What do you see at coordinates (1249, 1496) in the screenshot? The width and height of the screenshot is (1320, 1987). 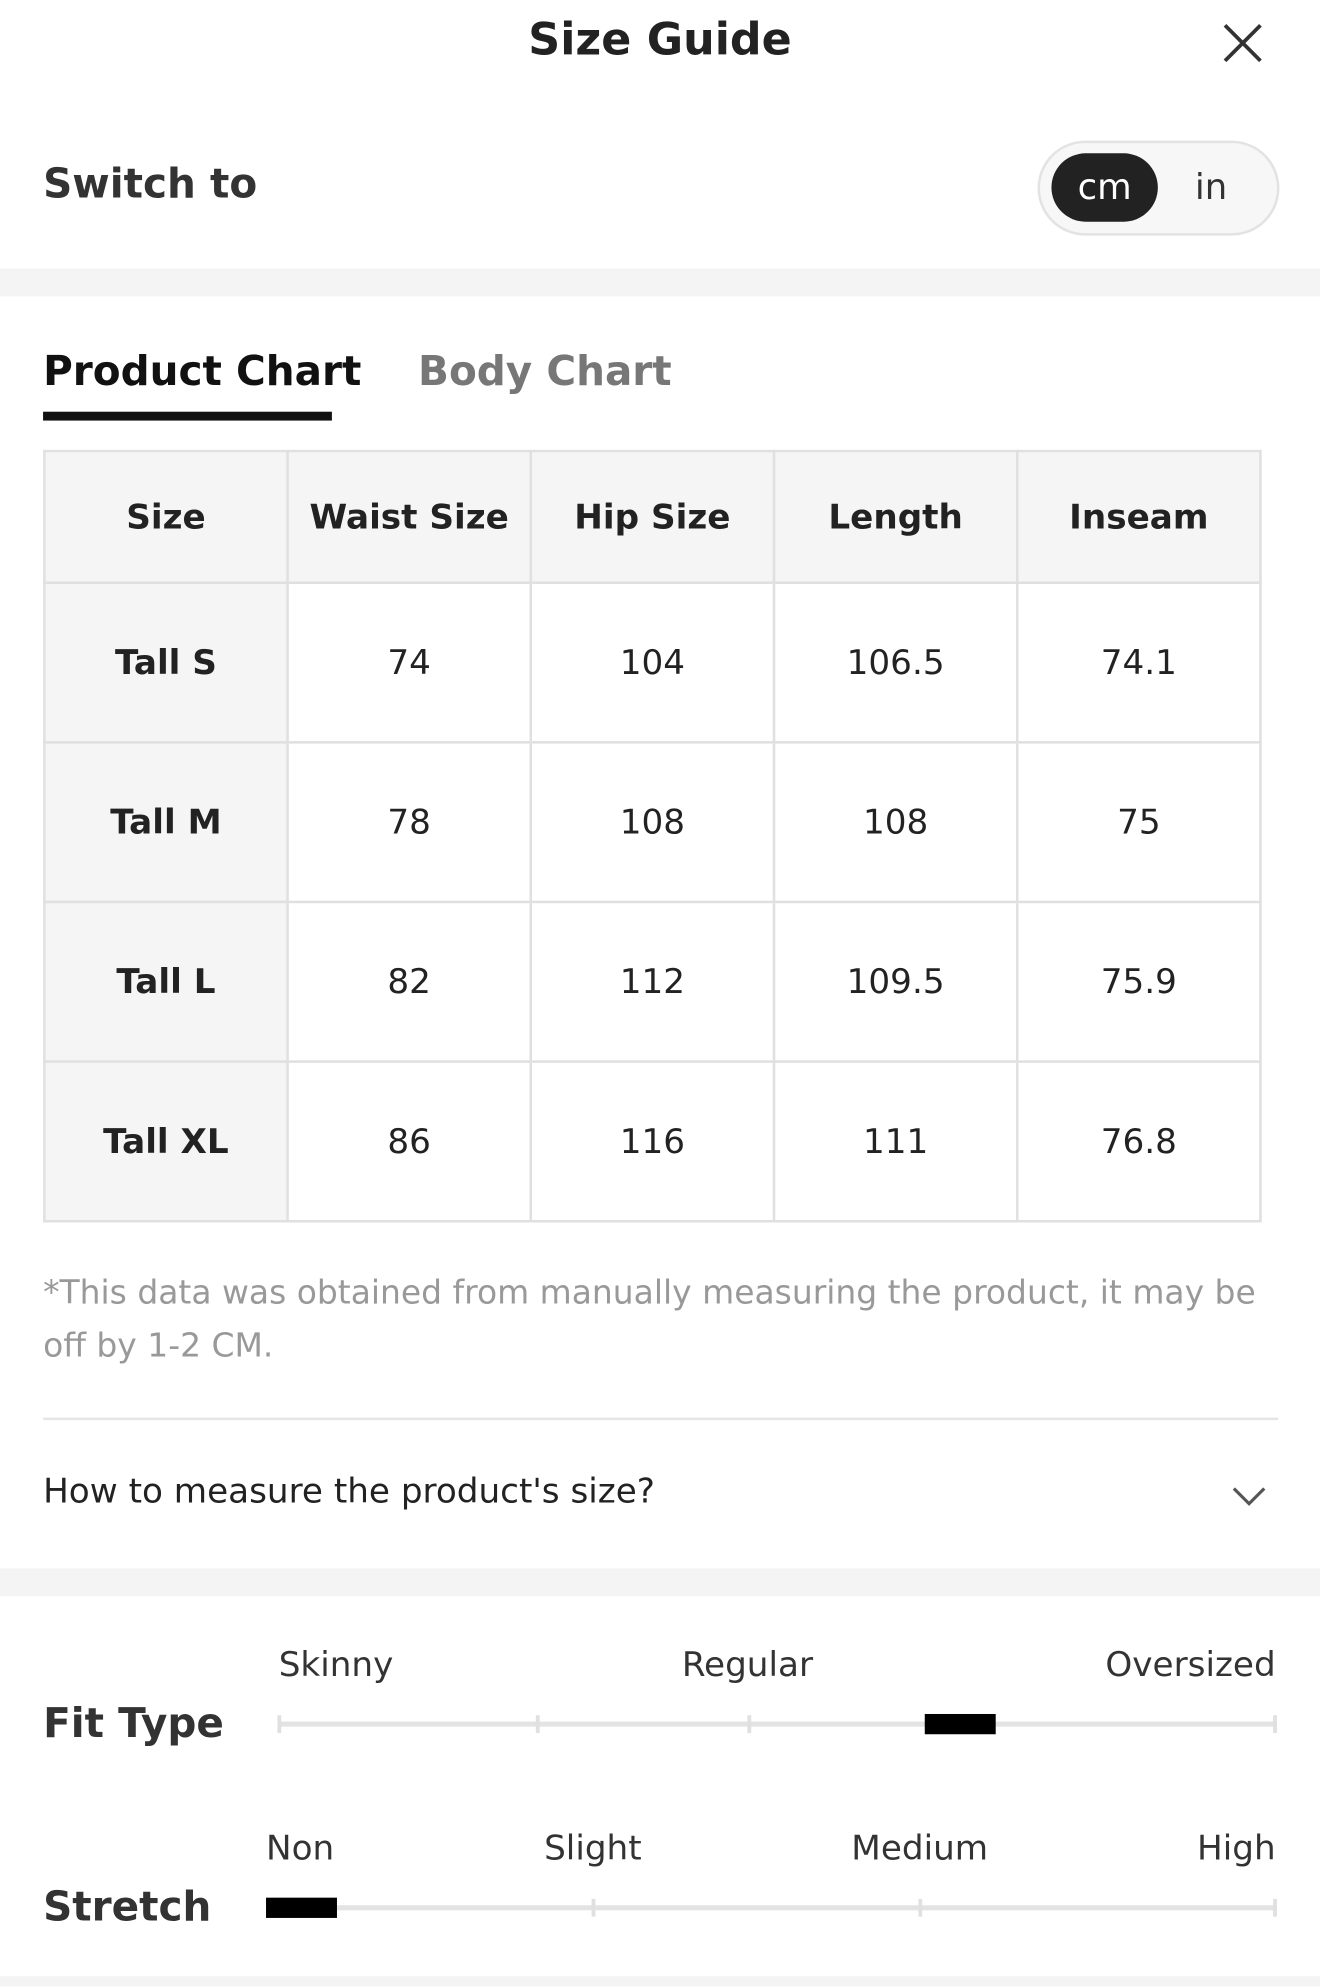 I see `chevron` at bounding box center [1249, 1496].